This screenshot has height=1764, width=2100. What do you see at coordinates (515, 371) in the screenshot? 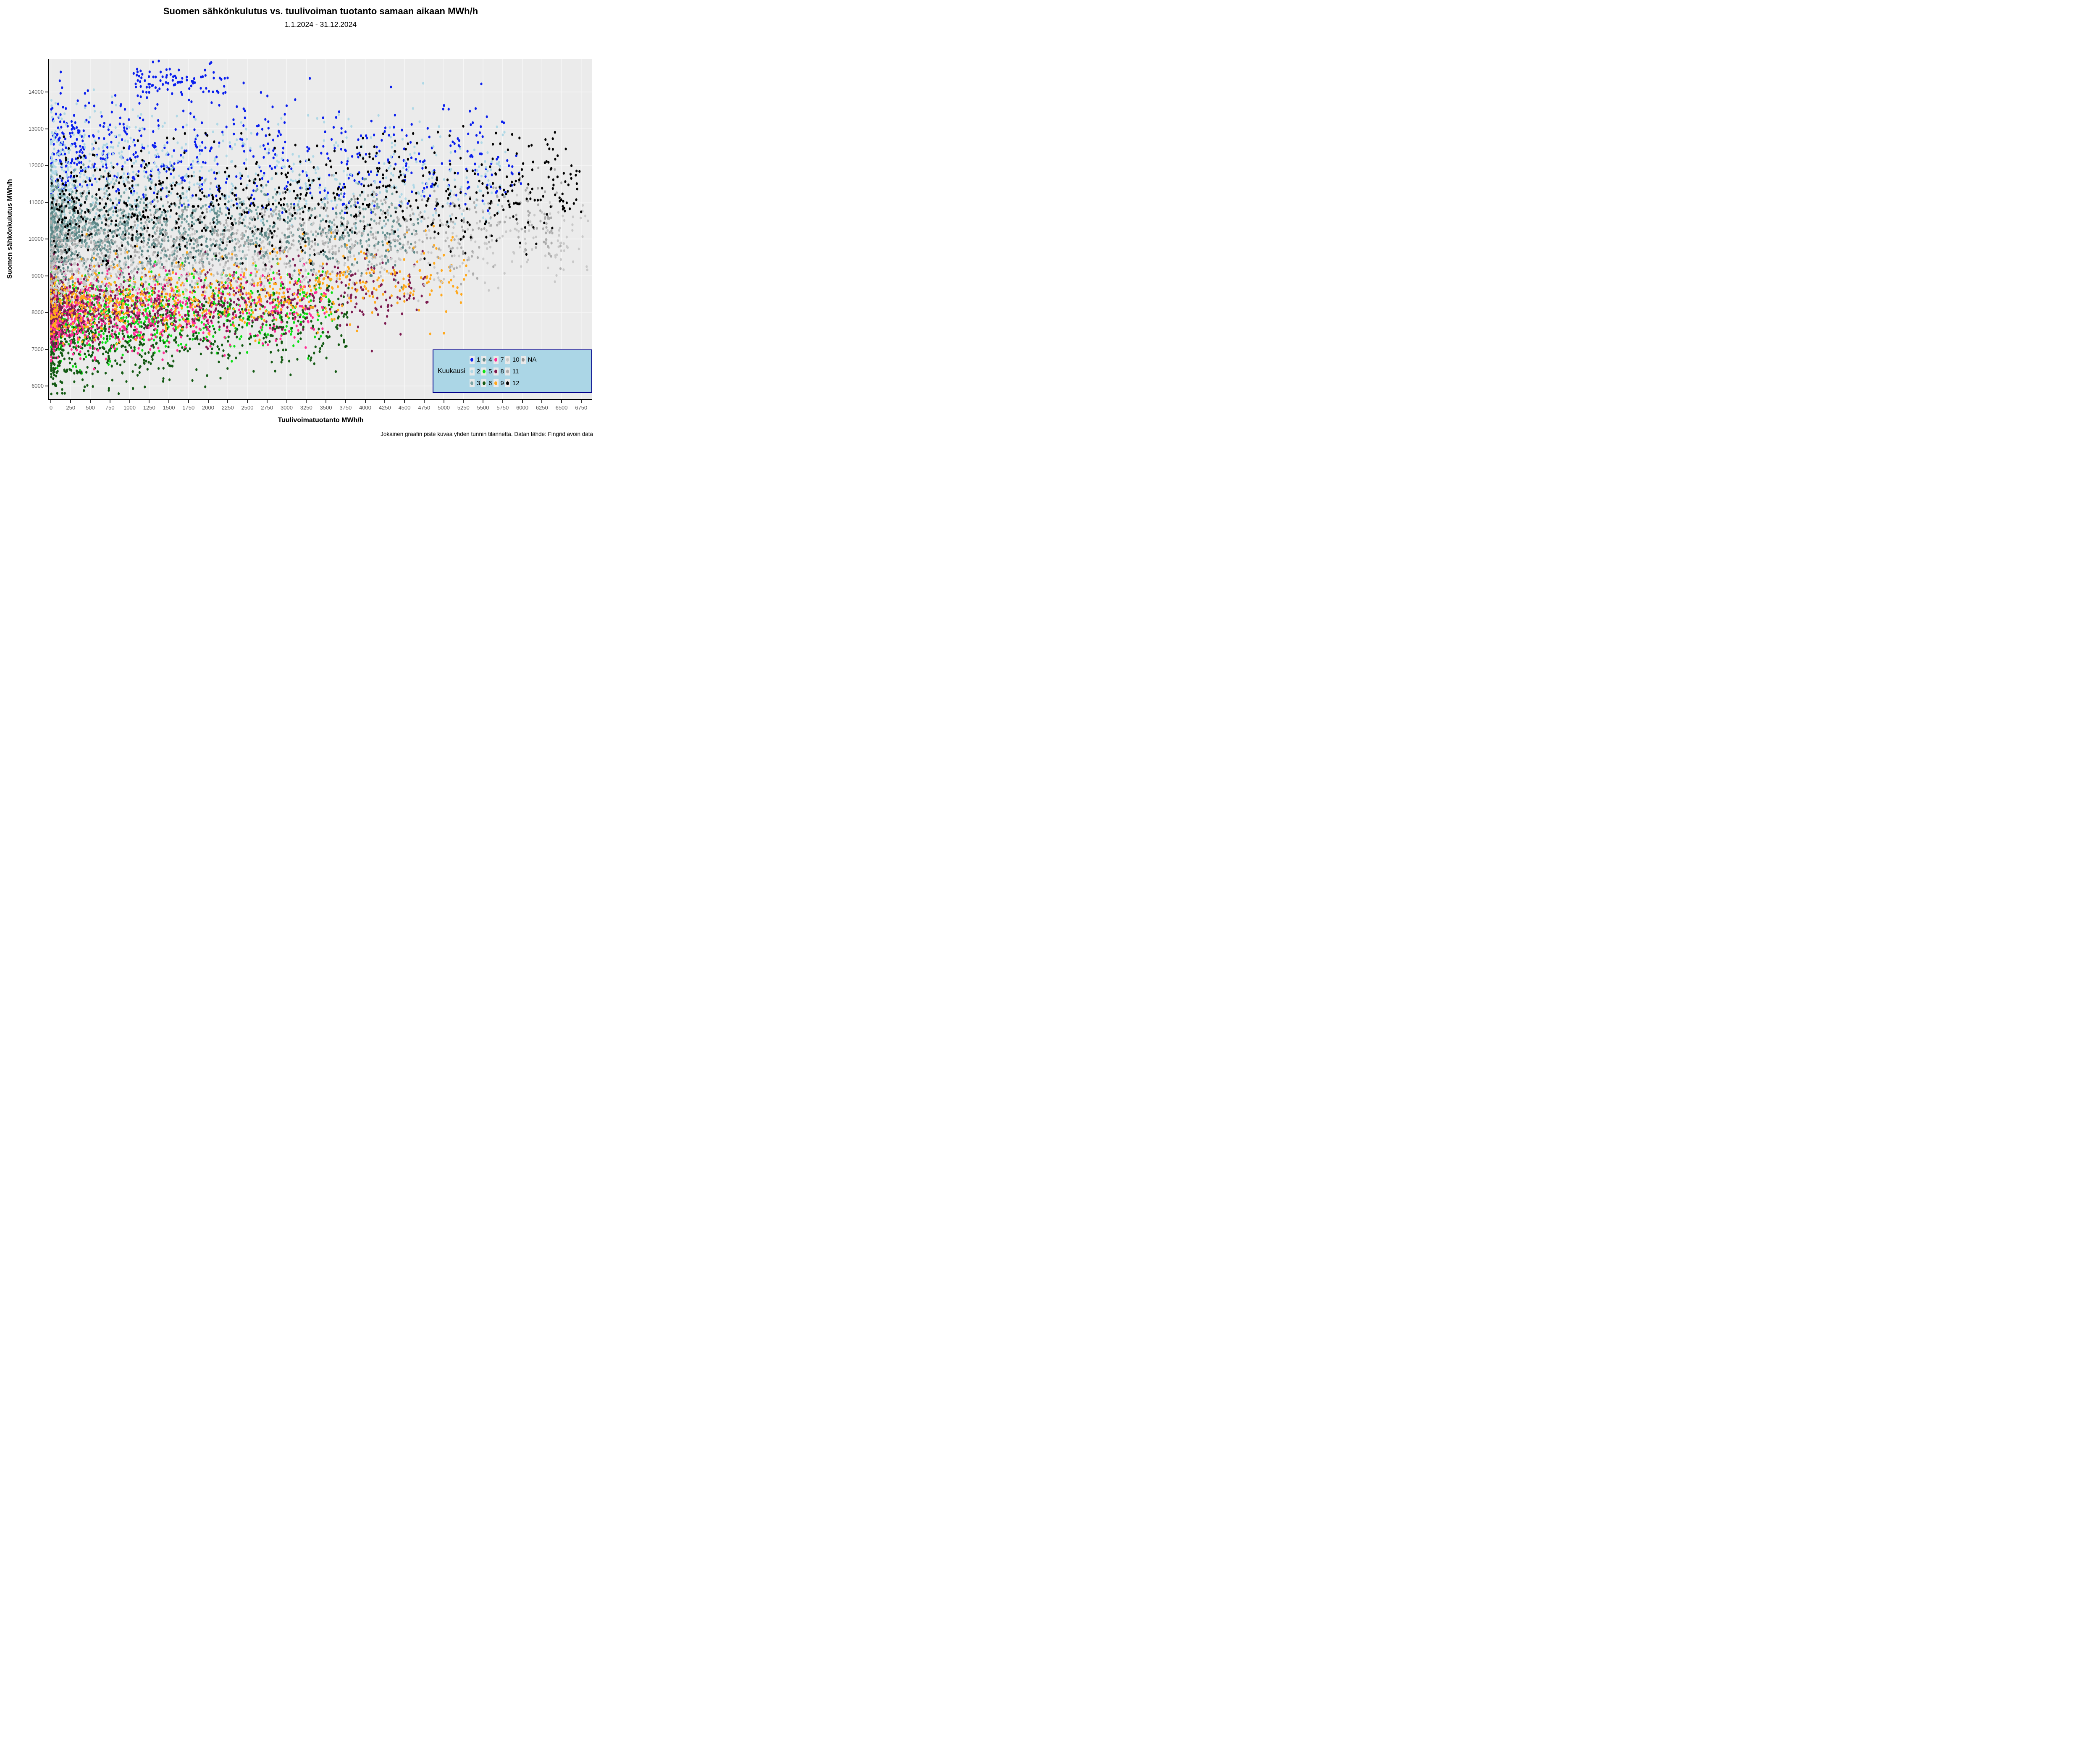
I see `legend-item-label: 11` at bounding box center [515, 371].